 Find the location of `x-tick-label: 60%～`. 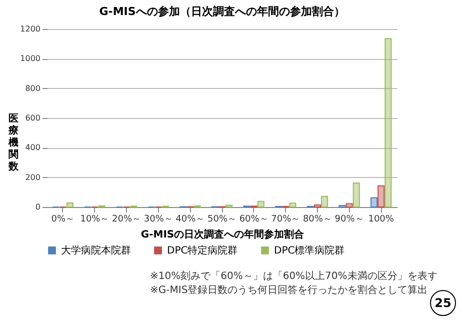

x-tick-label: 60%～ is located at coordinates (253, 219).